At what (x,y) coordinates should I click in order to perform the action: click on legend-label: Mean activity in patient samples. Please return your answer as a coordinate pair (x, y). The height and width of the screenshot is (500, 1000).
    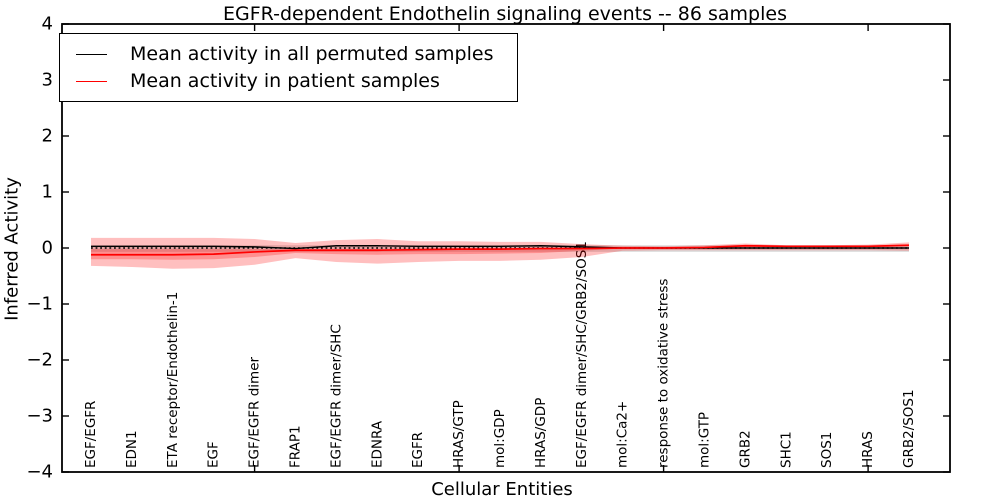
    Looking at the image, I should click on (285, 81).